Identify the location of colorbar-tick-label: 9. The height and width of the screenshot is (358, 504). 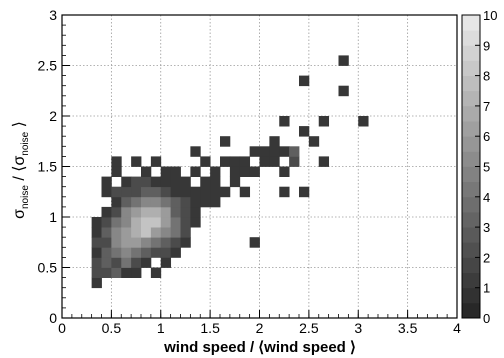
(486, 45).